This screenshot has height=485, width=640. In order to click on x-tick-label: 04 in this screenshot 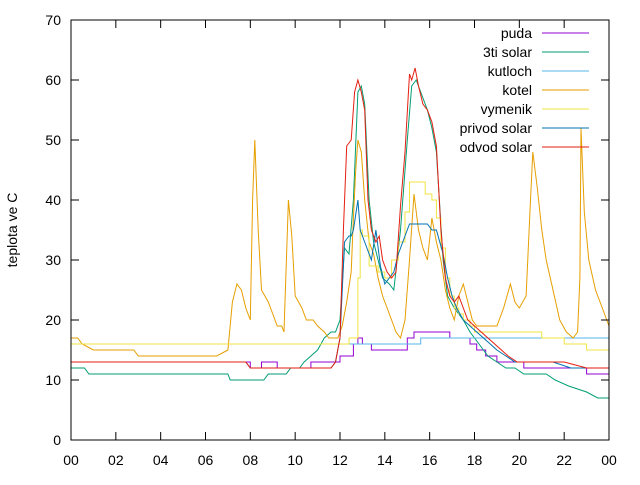, I will do `click(161, 460)`.